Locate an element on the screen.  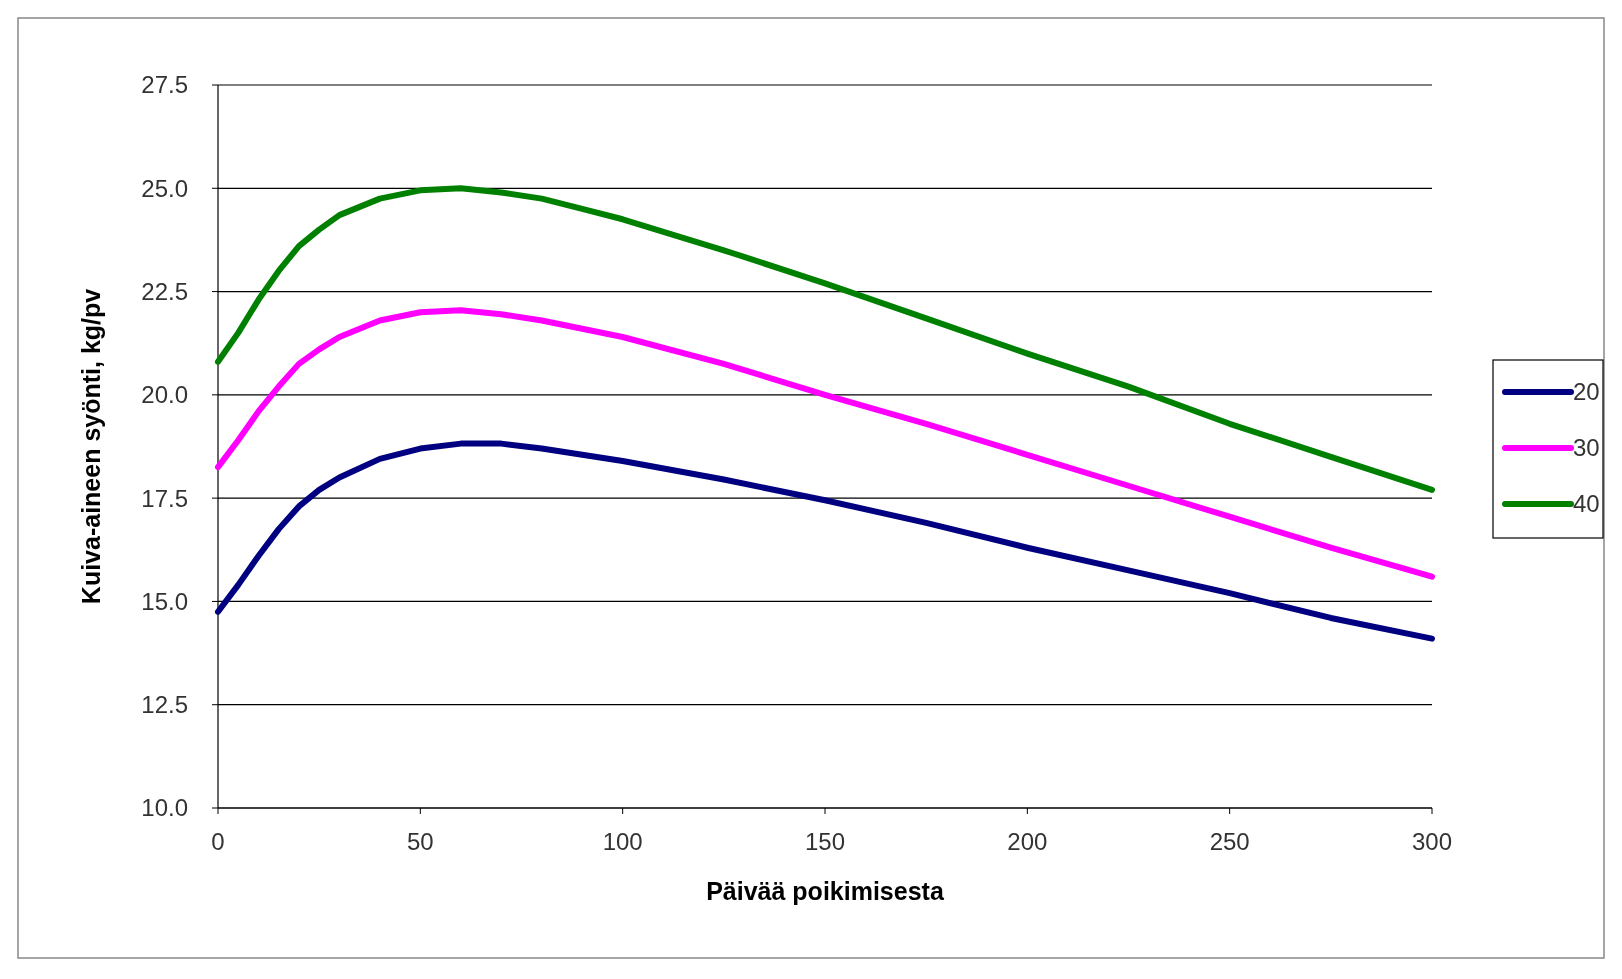
x-tick-label: 0 is located at coordinates (218, 841).